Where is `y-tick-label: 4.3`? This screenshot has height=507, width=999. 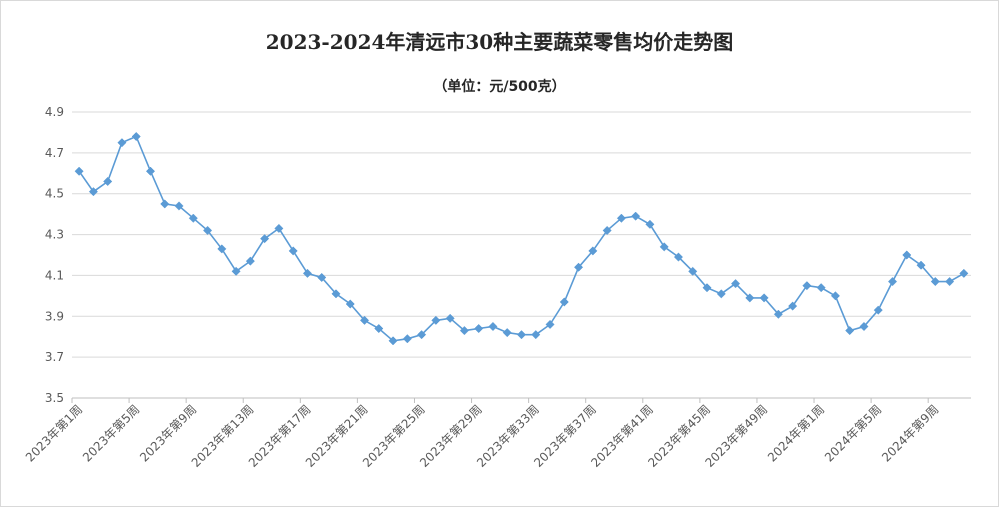 y-tick-label: 4.3 is located at coordinates (54, 235).